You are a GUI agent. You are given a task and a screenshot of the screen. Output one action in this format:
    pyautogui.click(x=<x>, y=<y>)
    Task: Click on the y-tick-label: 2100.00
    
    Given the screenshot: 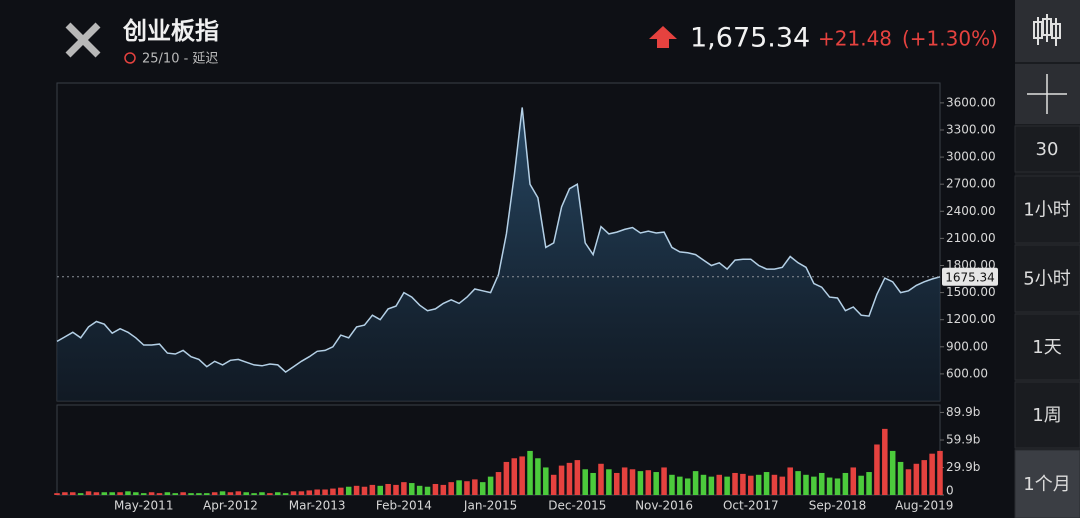 What is the action you would take?
    pyautogui.click(x=971, y=238)
    